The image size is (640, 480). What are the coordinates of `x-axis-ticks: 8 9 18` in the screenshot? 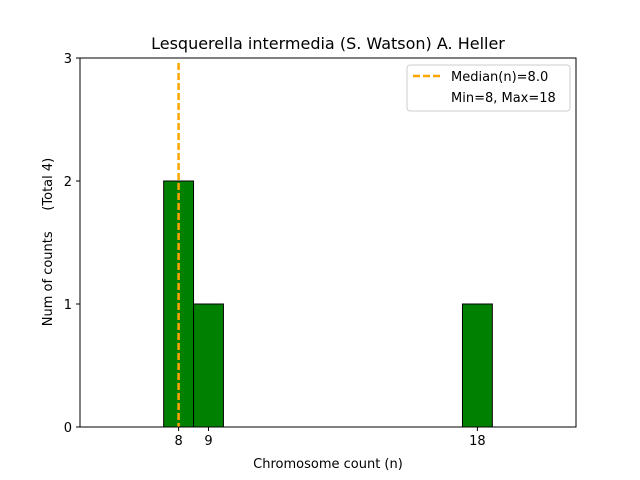 It's located at (330, 438).